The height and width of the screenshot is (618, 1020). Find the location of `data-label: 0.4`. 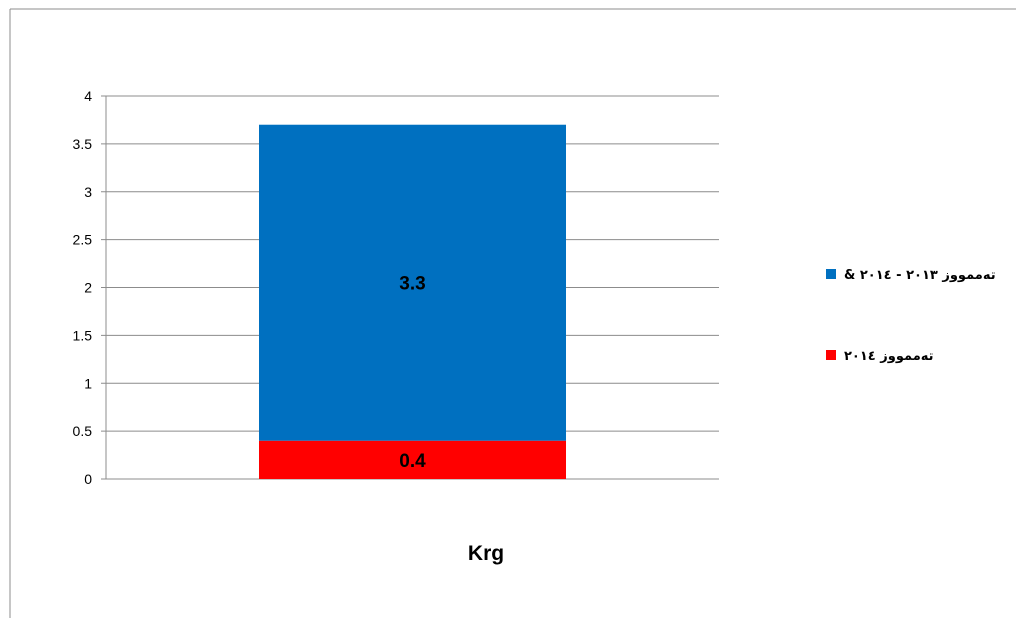

data-label: 0.4 is located at coordinates (412, 461).